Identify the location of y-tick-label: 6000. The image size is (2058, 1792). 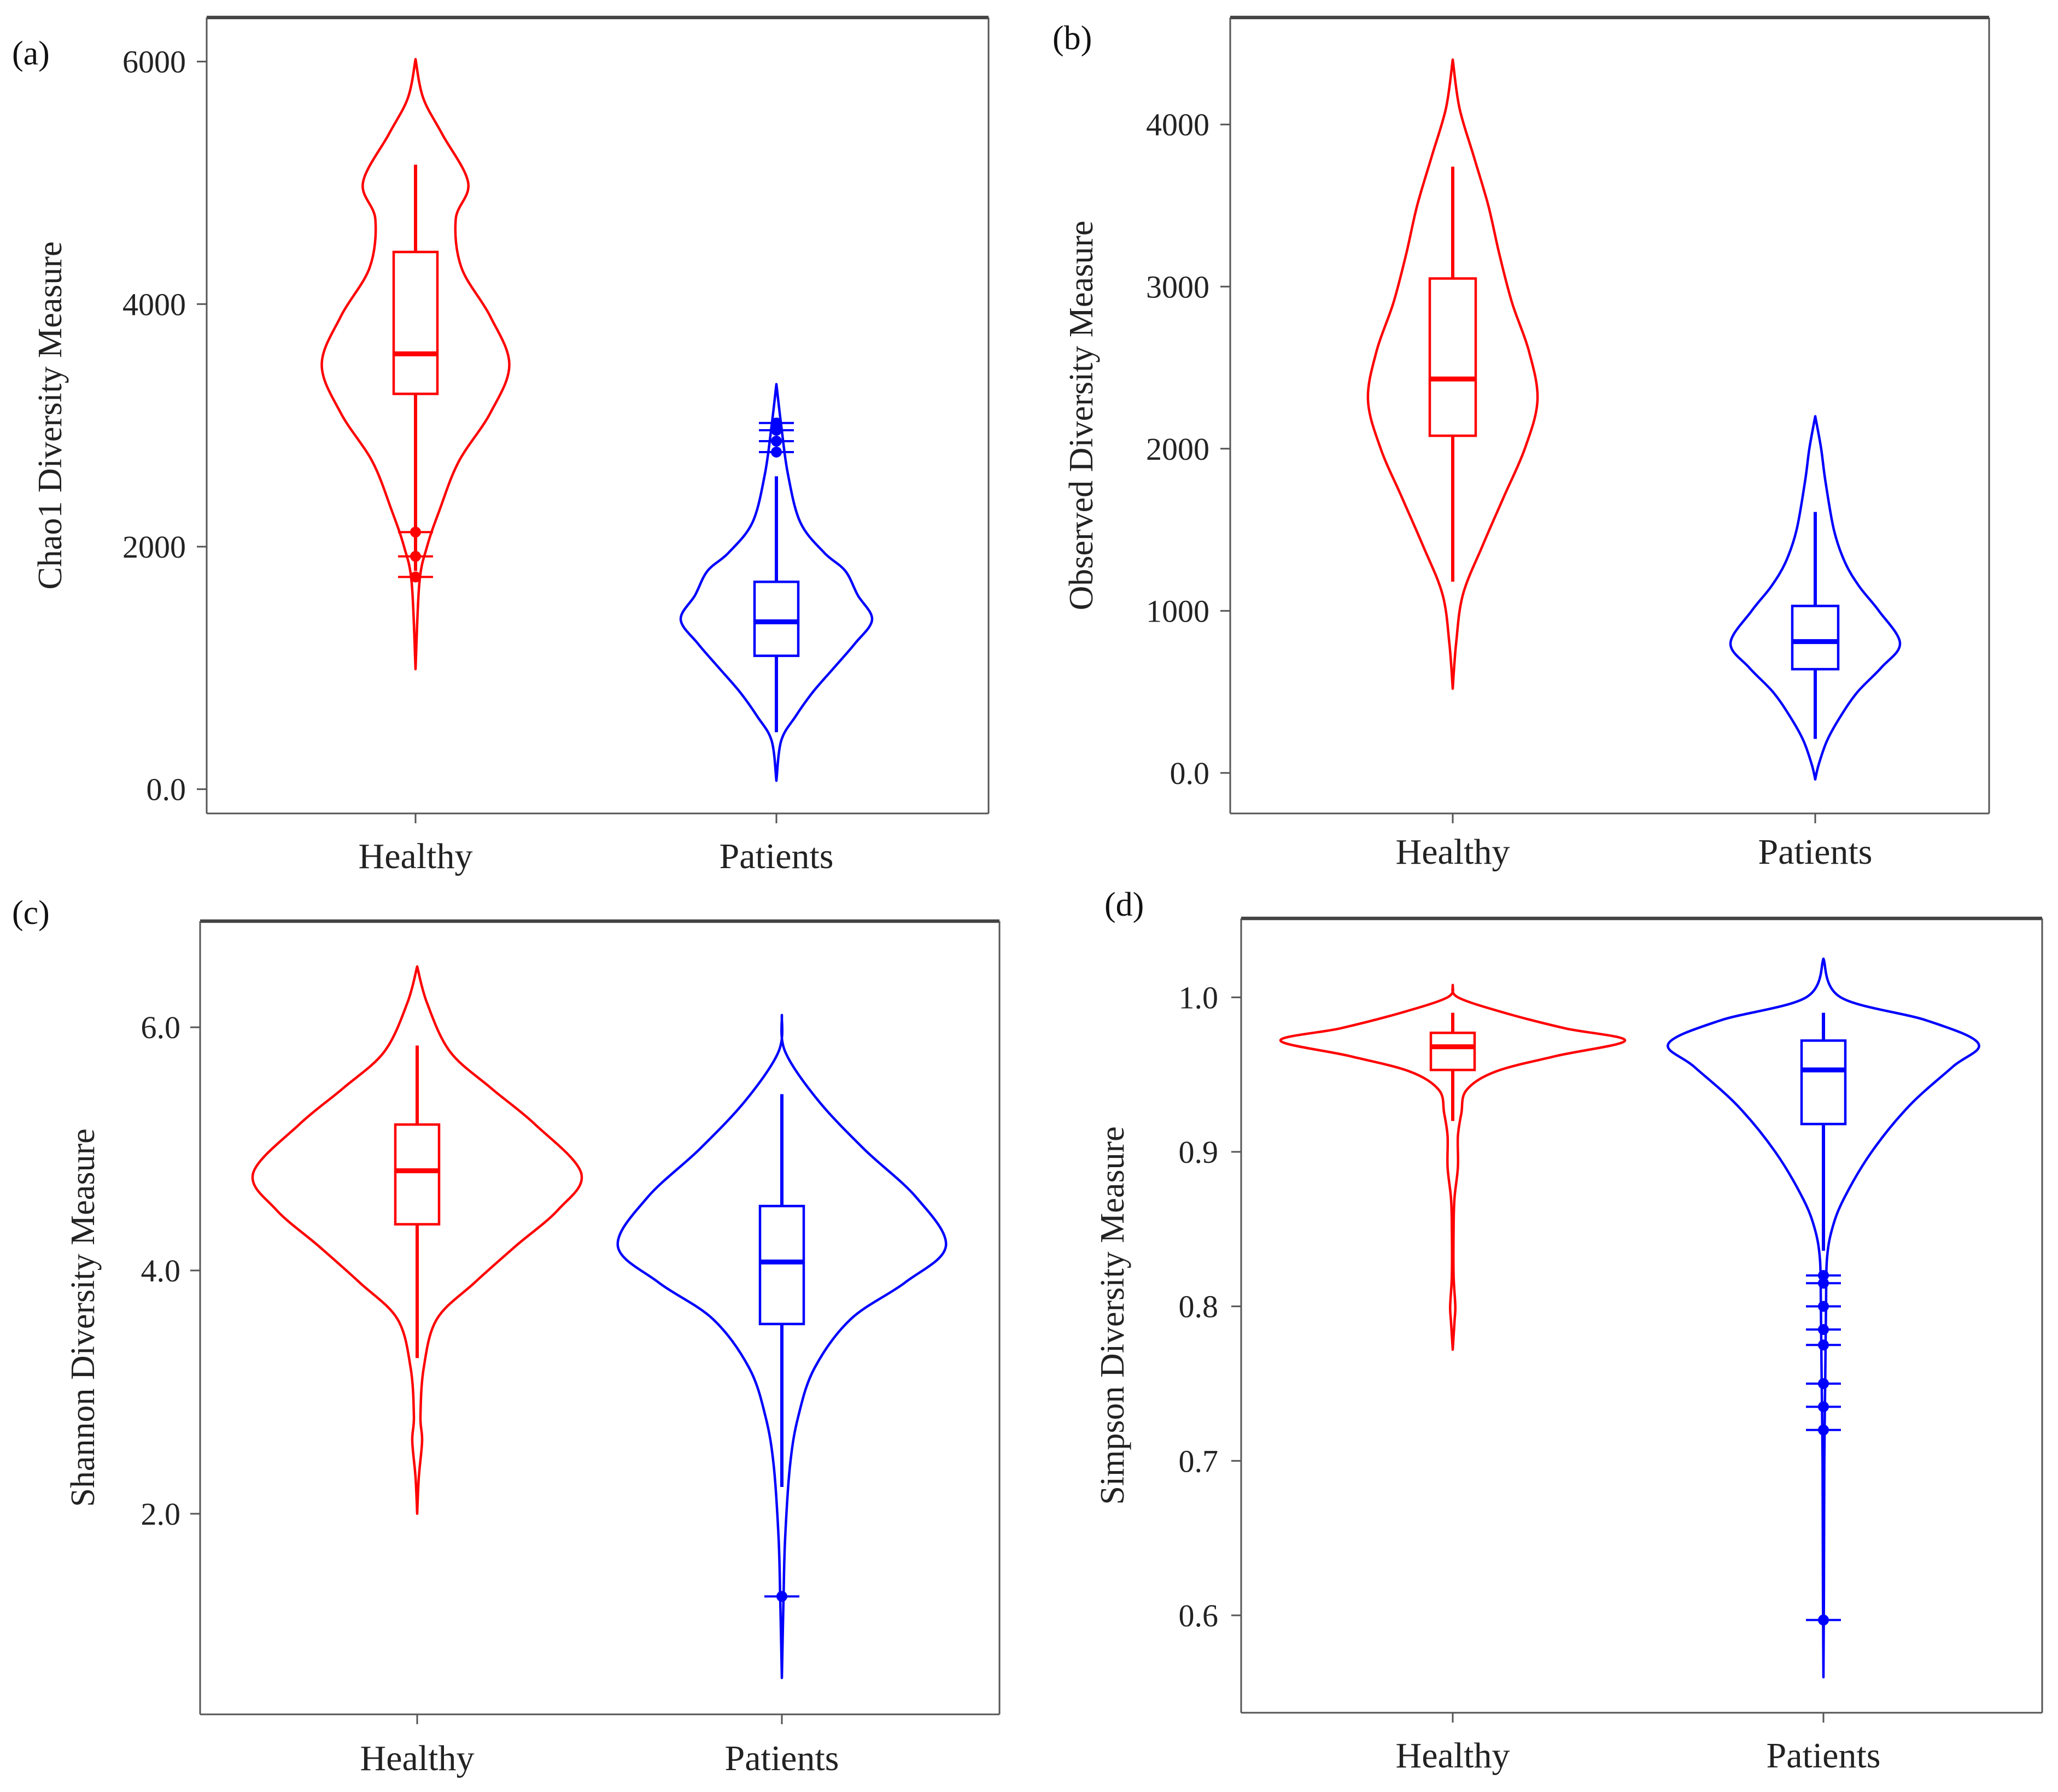
(154, 62).